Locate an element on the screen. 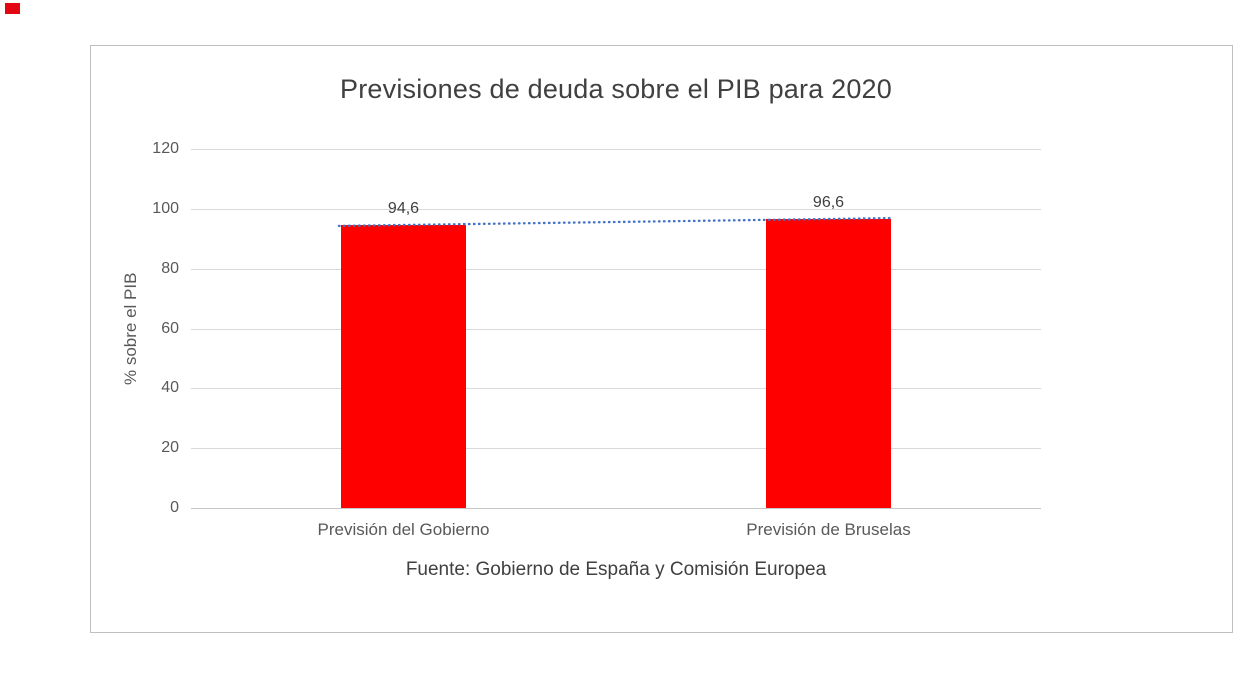 The width and height of the screenshot is (1252, 692). y-tick-label-80: 80 is located at coordinates (170, 268).